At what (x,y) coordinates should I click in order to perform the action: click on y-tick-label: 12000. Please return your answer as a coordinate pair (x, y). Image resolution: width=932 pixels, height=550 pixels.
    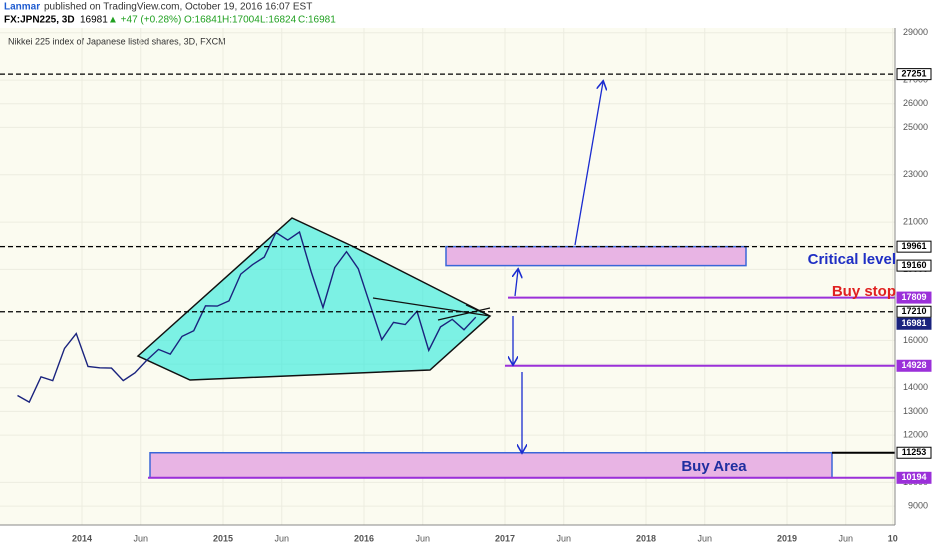
    Looking at the image, I should click on (915, 434).